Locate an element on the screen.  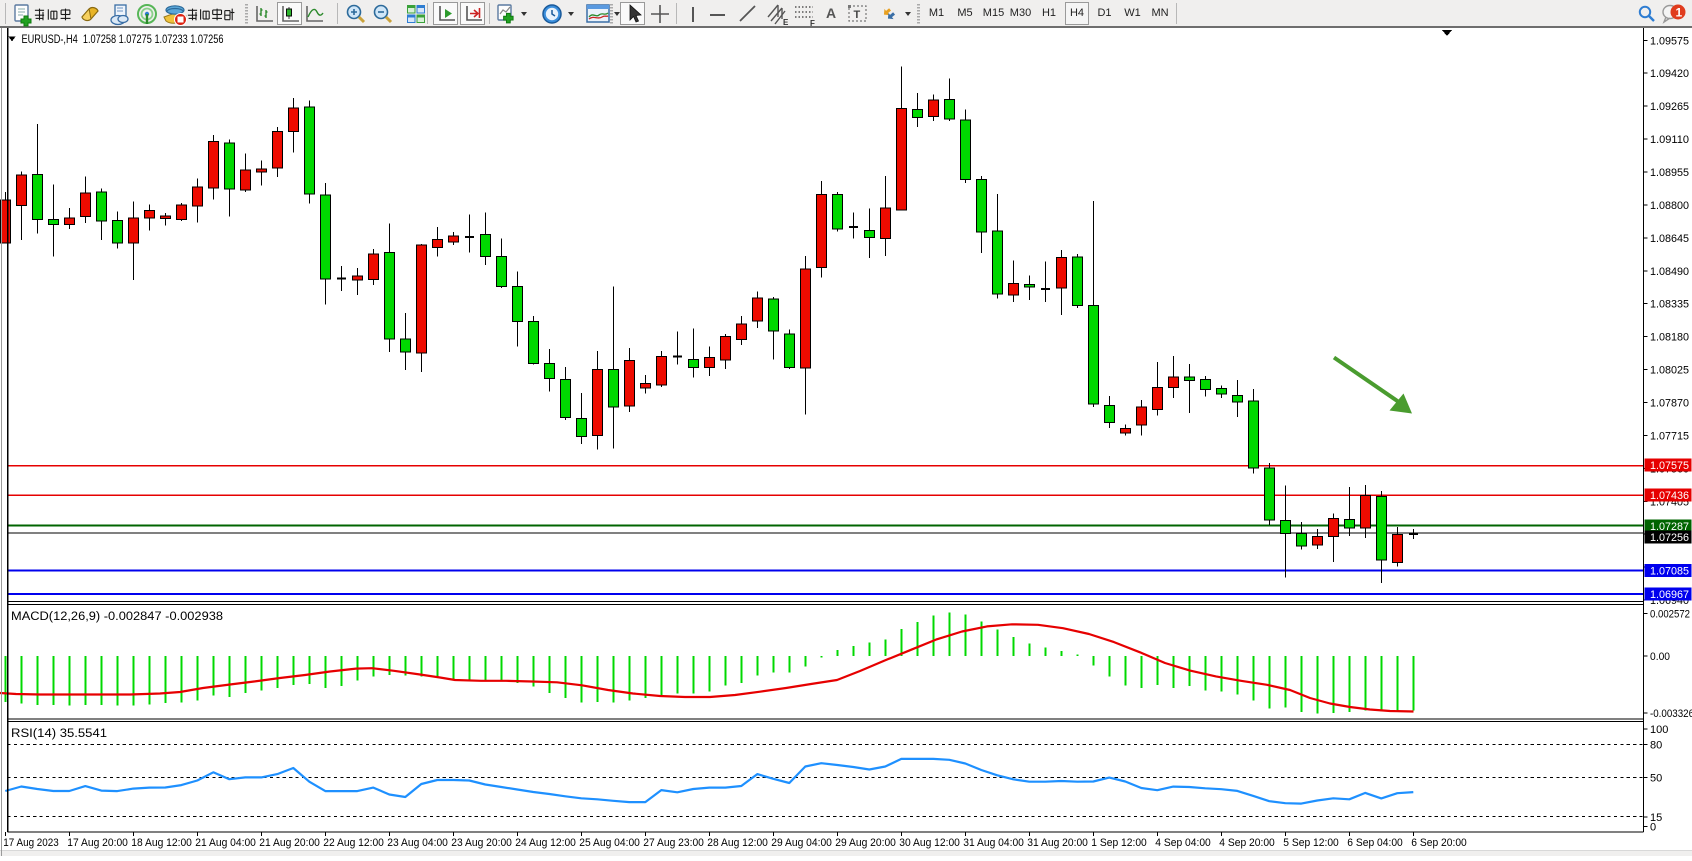
svg-text: 1.07085 is located at coordinates (1669, 572).